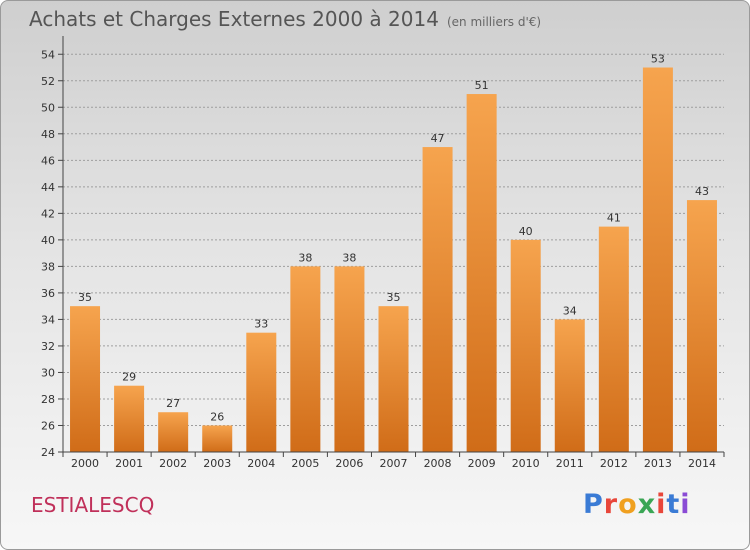 This screenshot has width=750, height=550. What do you see at coordinates (261, 324) in the screenshot?
I see `data-label: 33` at bounding box center [261, 324].